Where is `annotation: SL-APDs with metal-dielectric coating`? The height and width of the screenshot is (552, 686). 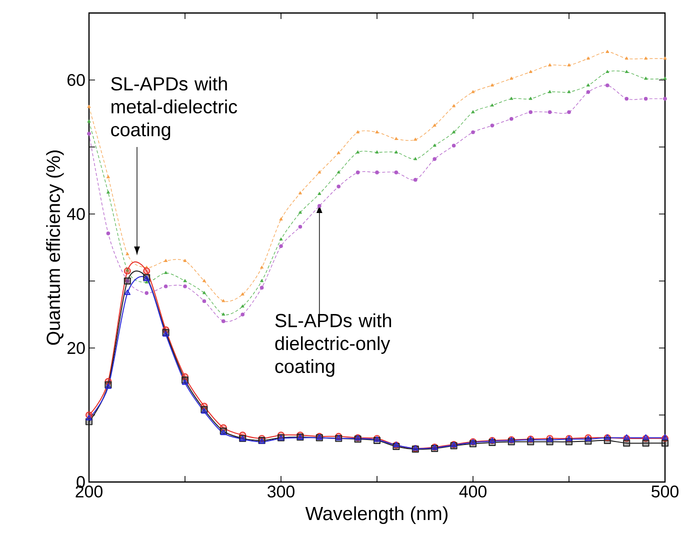 annotation: SL-APDs with metal-dielectric coating is located at coordinates (174, 108).